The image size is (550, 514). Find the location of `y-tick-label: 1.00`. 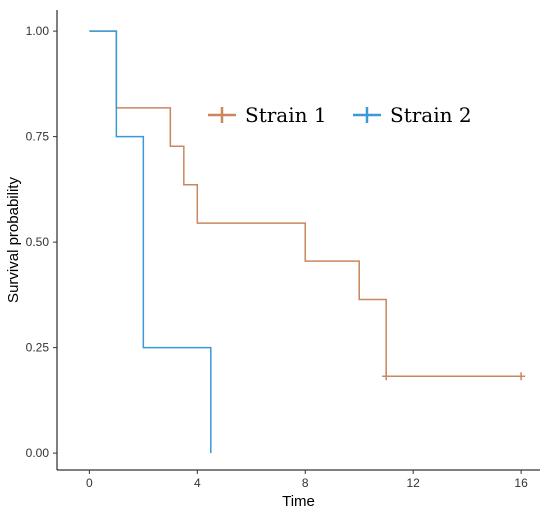

y-tick-label: 1.00 is located at coordinates (38, 31).